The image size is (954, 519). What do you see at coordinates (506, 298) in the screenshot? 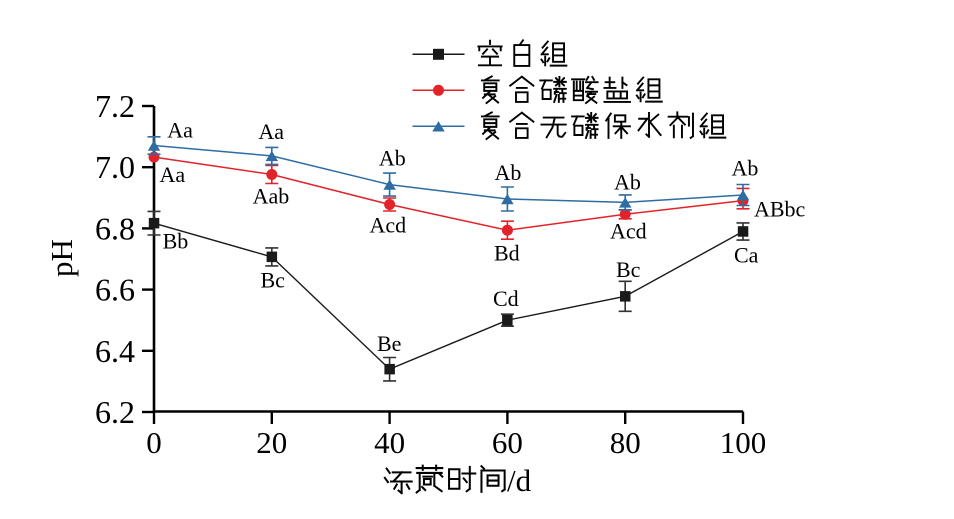
I see `svg-text: Cd` at bounding box center [506, 298].